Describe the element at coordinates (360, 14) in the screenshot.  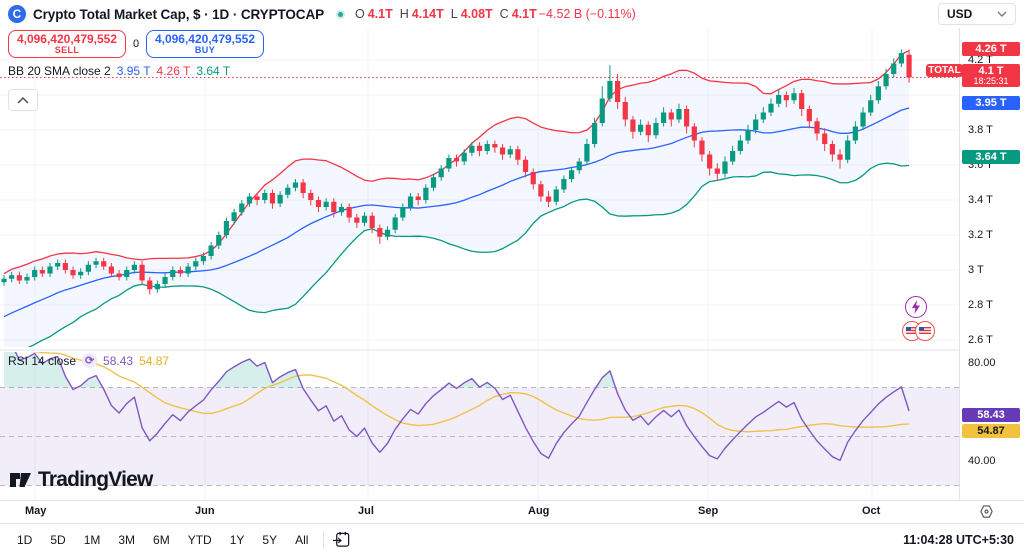
I see `open-label: O` at that location.